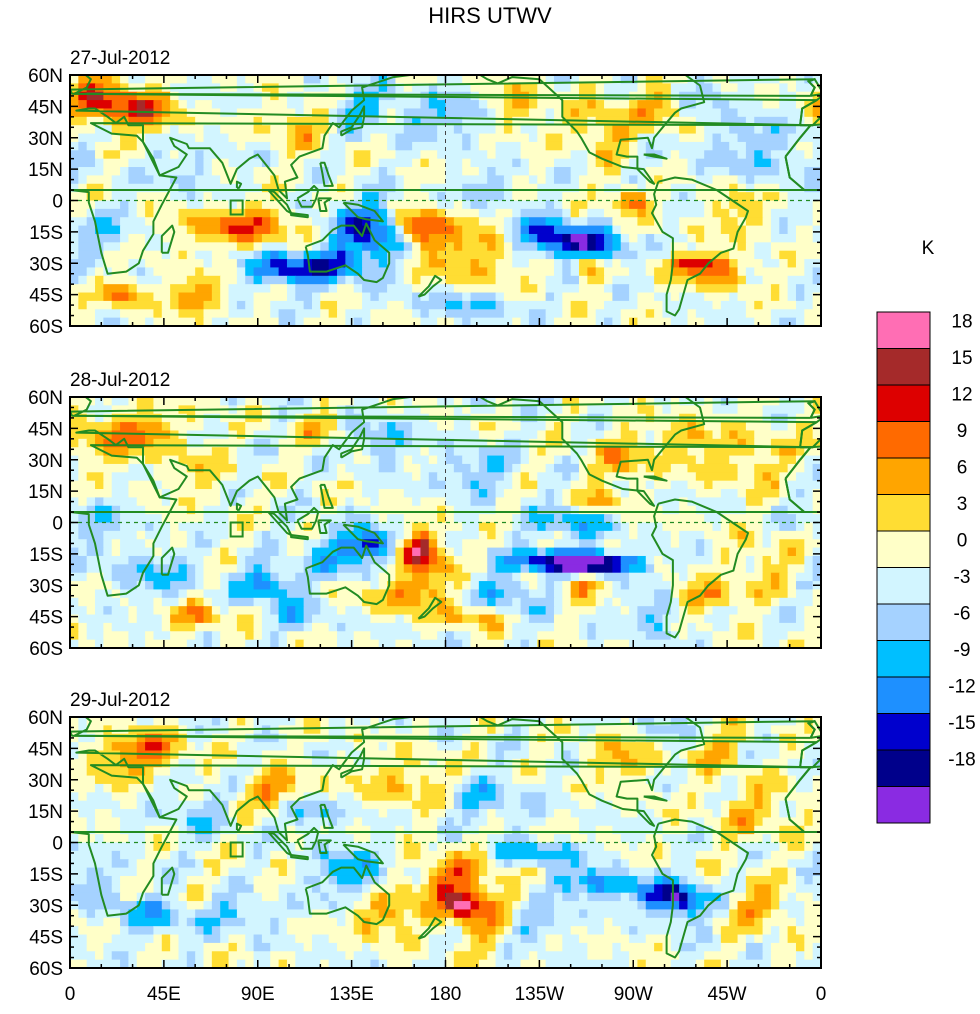 The image size is (980, 1014). Describe the element at coordinates (700, 568) in the screenshot. I see `coastline-south-america` at that location.